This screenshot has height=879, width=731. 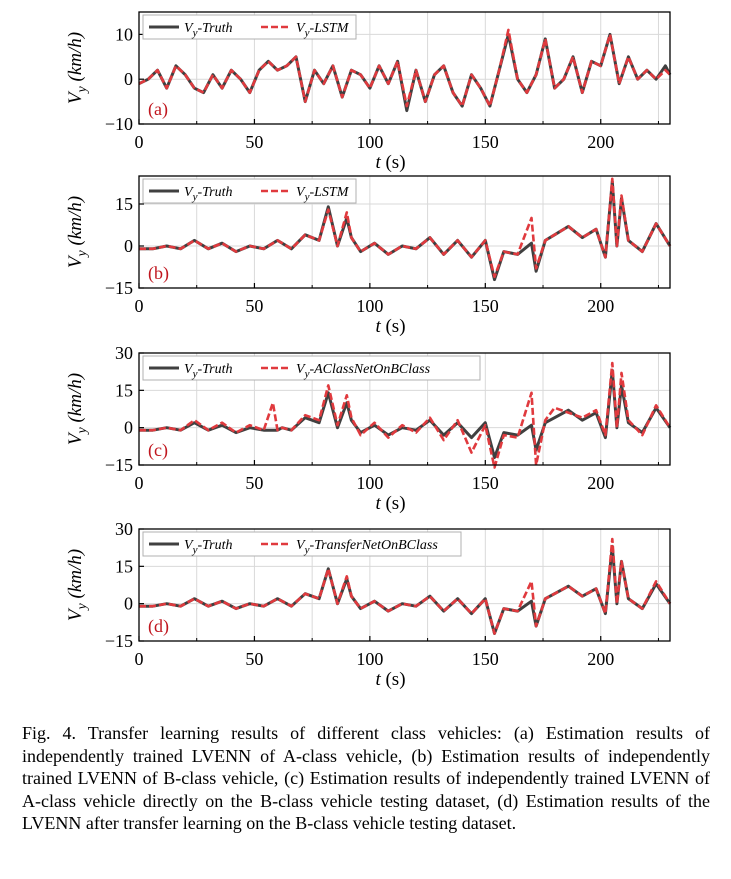 What do you see at coordinates (158, 626) in the screenshot?
I see `panel-tag: (d)` at bounding box center [158, 626].